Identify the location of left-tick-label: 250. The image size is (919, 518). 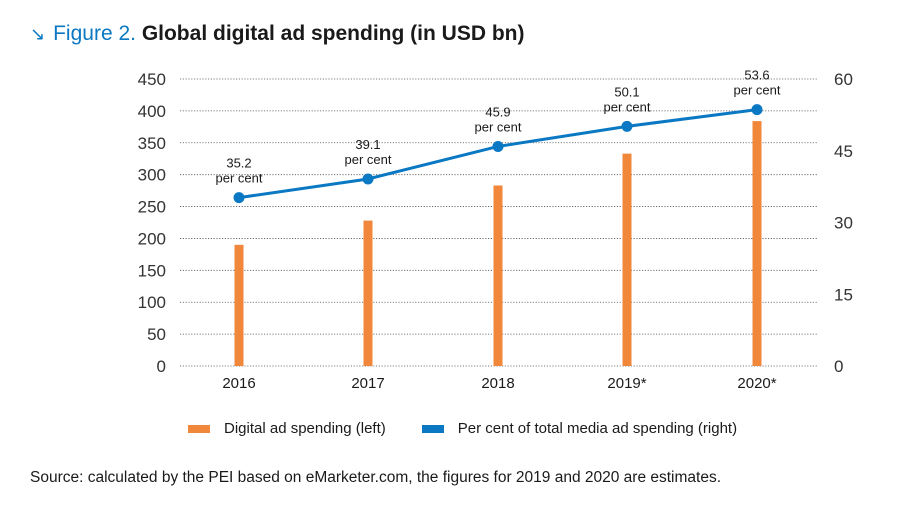
(152, 207).